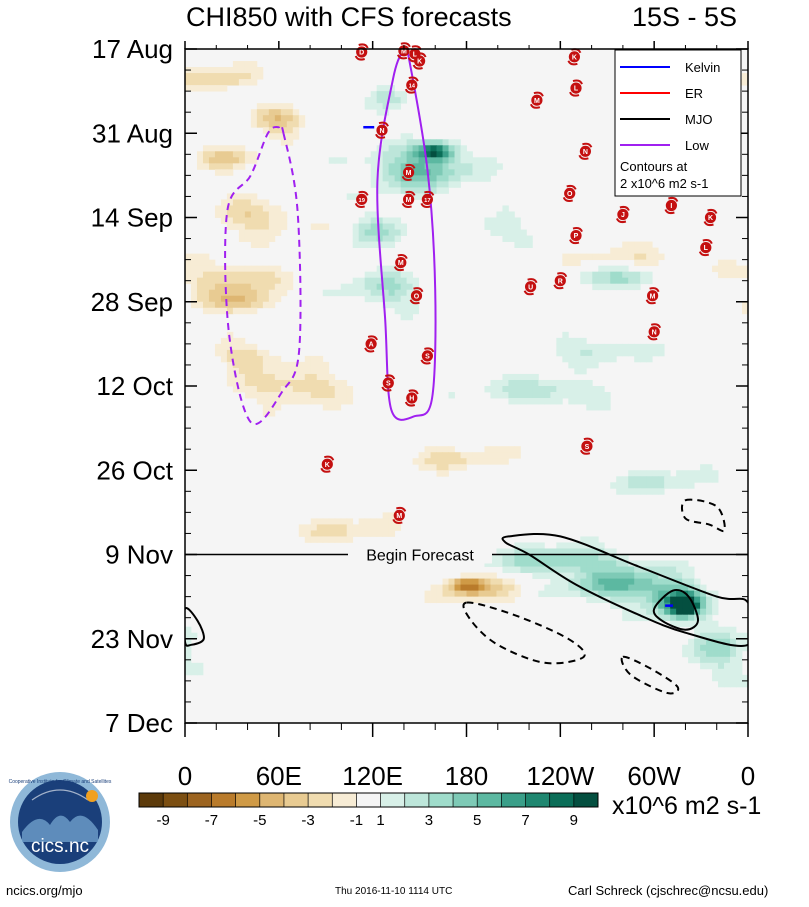 The height and width of the screenshot is (907, 809). I want to click on colorbar-swatch, so click(248, 800).